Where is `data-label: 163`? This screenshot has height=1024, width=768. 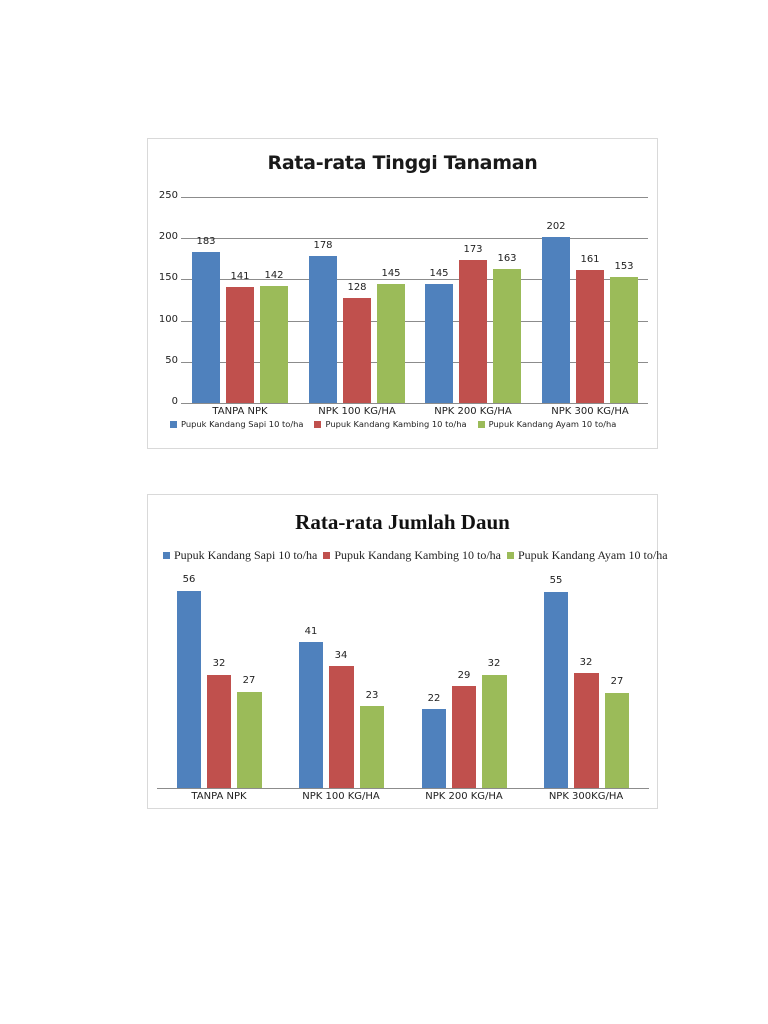
data-label: 163 is located at coordinates (507, 258).